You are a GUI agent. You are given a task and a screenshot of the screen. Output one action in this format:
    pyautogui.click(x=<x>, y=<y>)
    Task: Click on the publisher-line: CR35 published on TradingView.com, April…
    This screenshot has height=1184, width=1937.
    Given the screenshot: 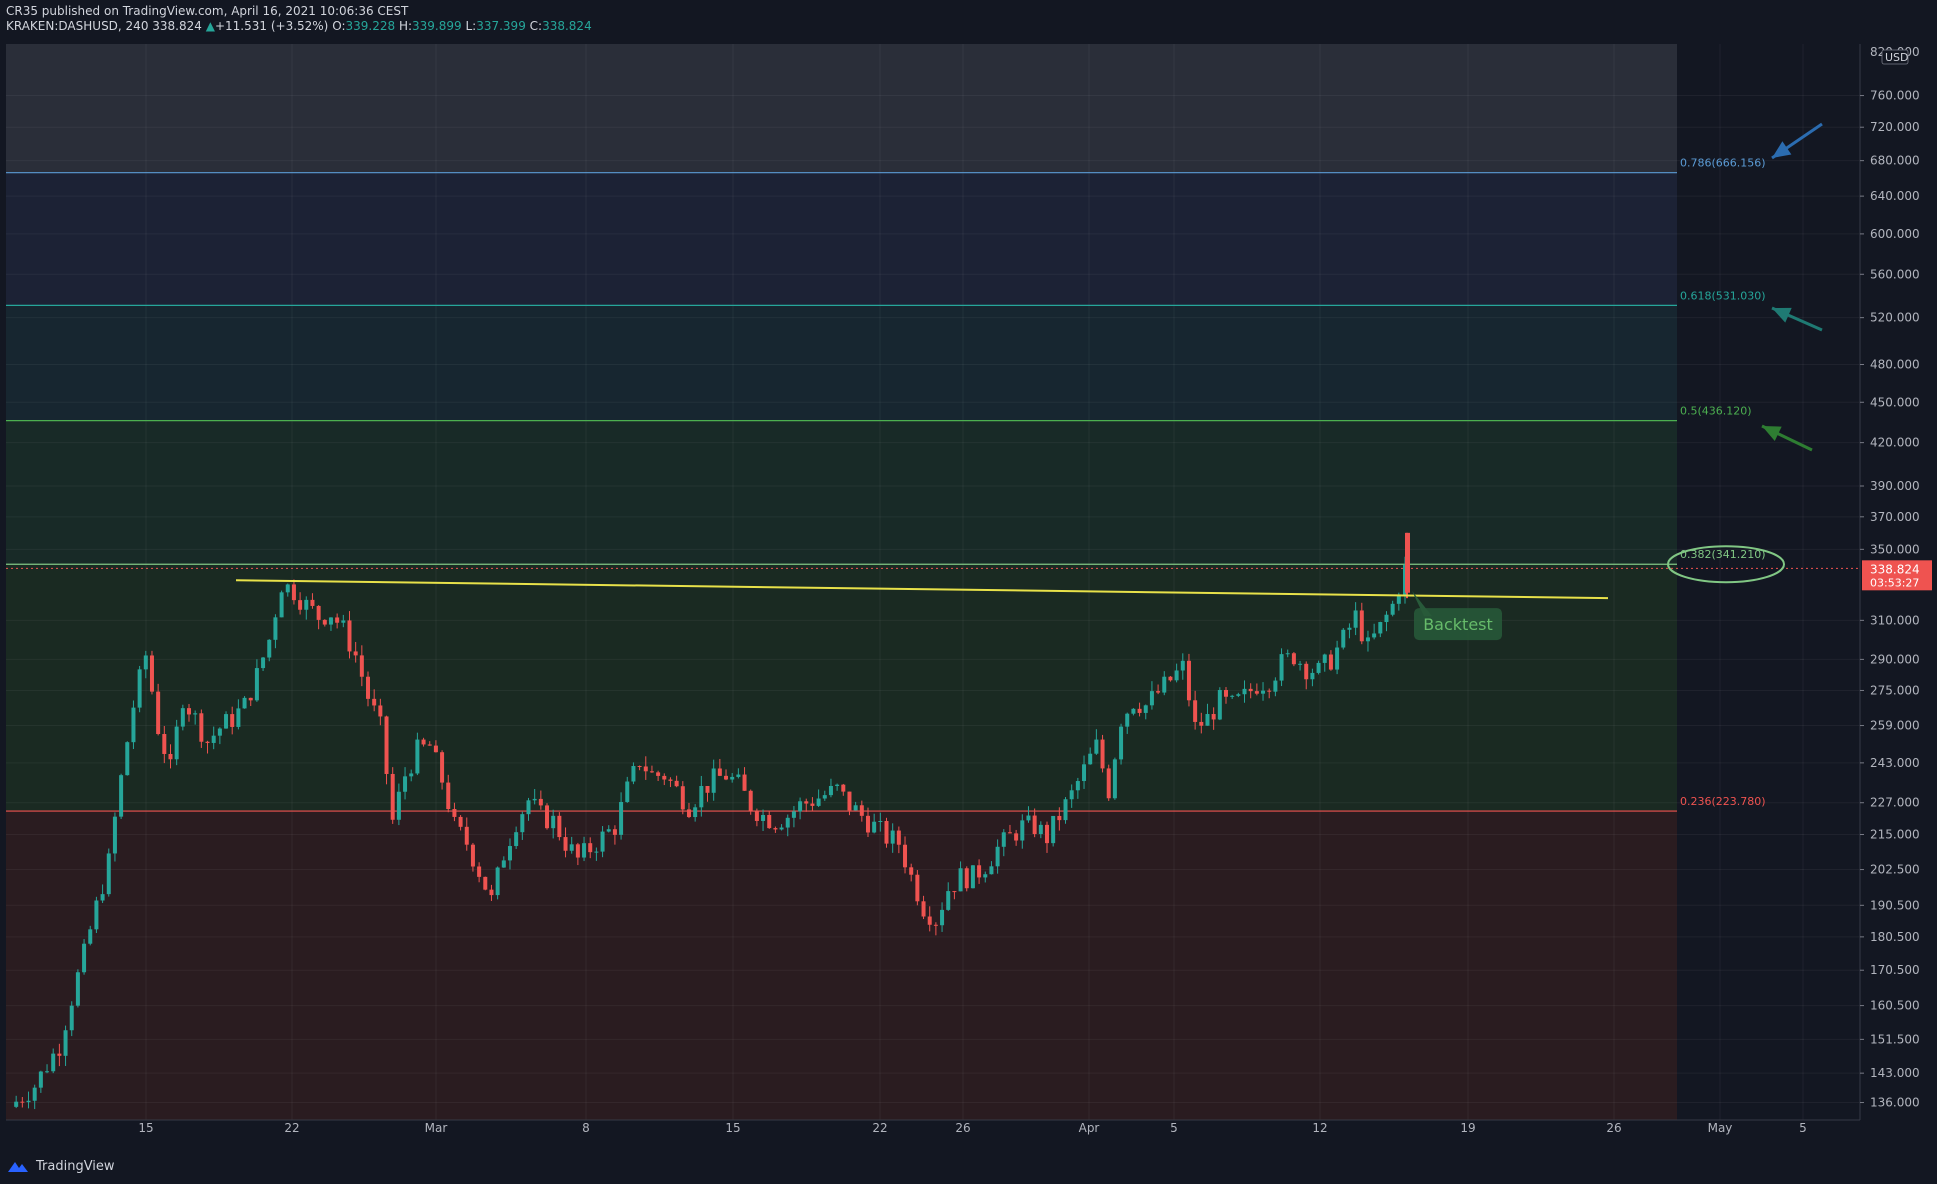 What is the action you would take?
    pyautogui.click(x=207, y=11)
    